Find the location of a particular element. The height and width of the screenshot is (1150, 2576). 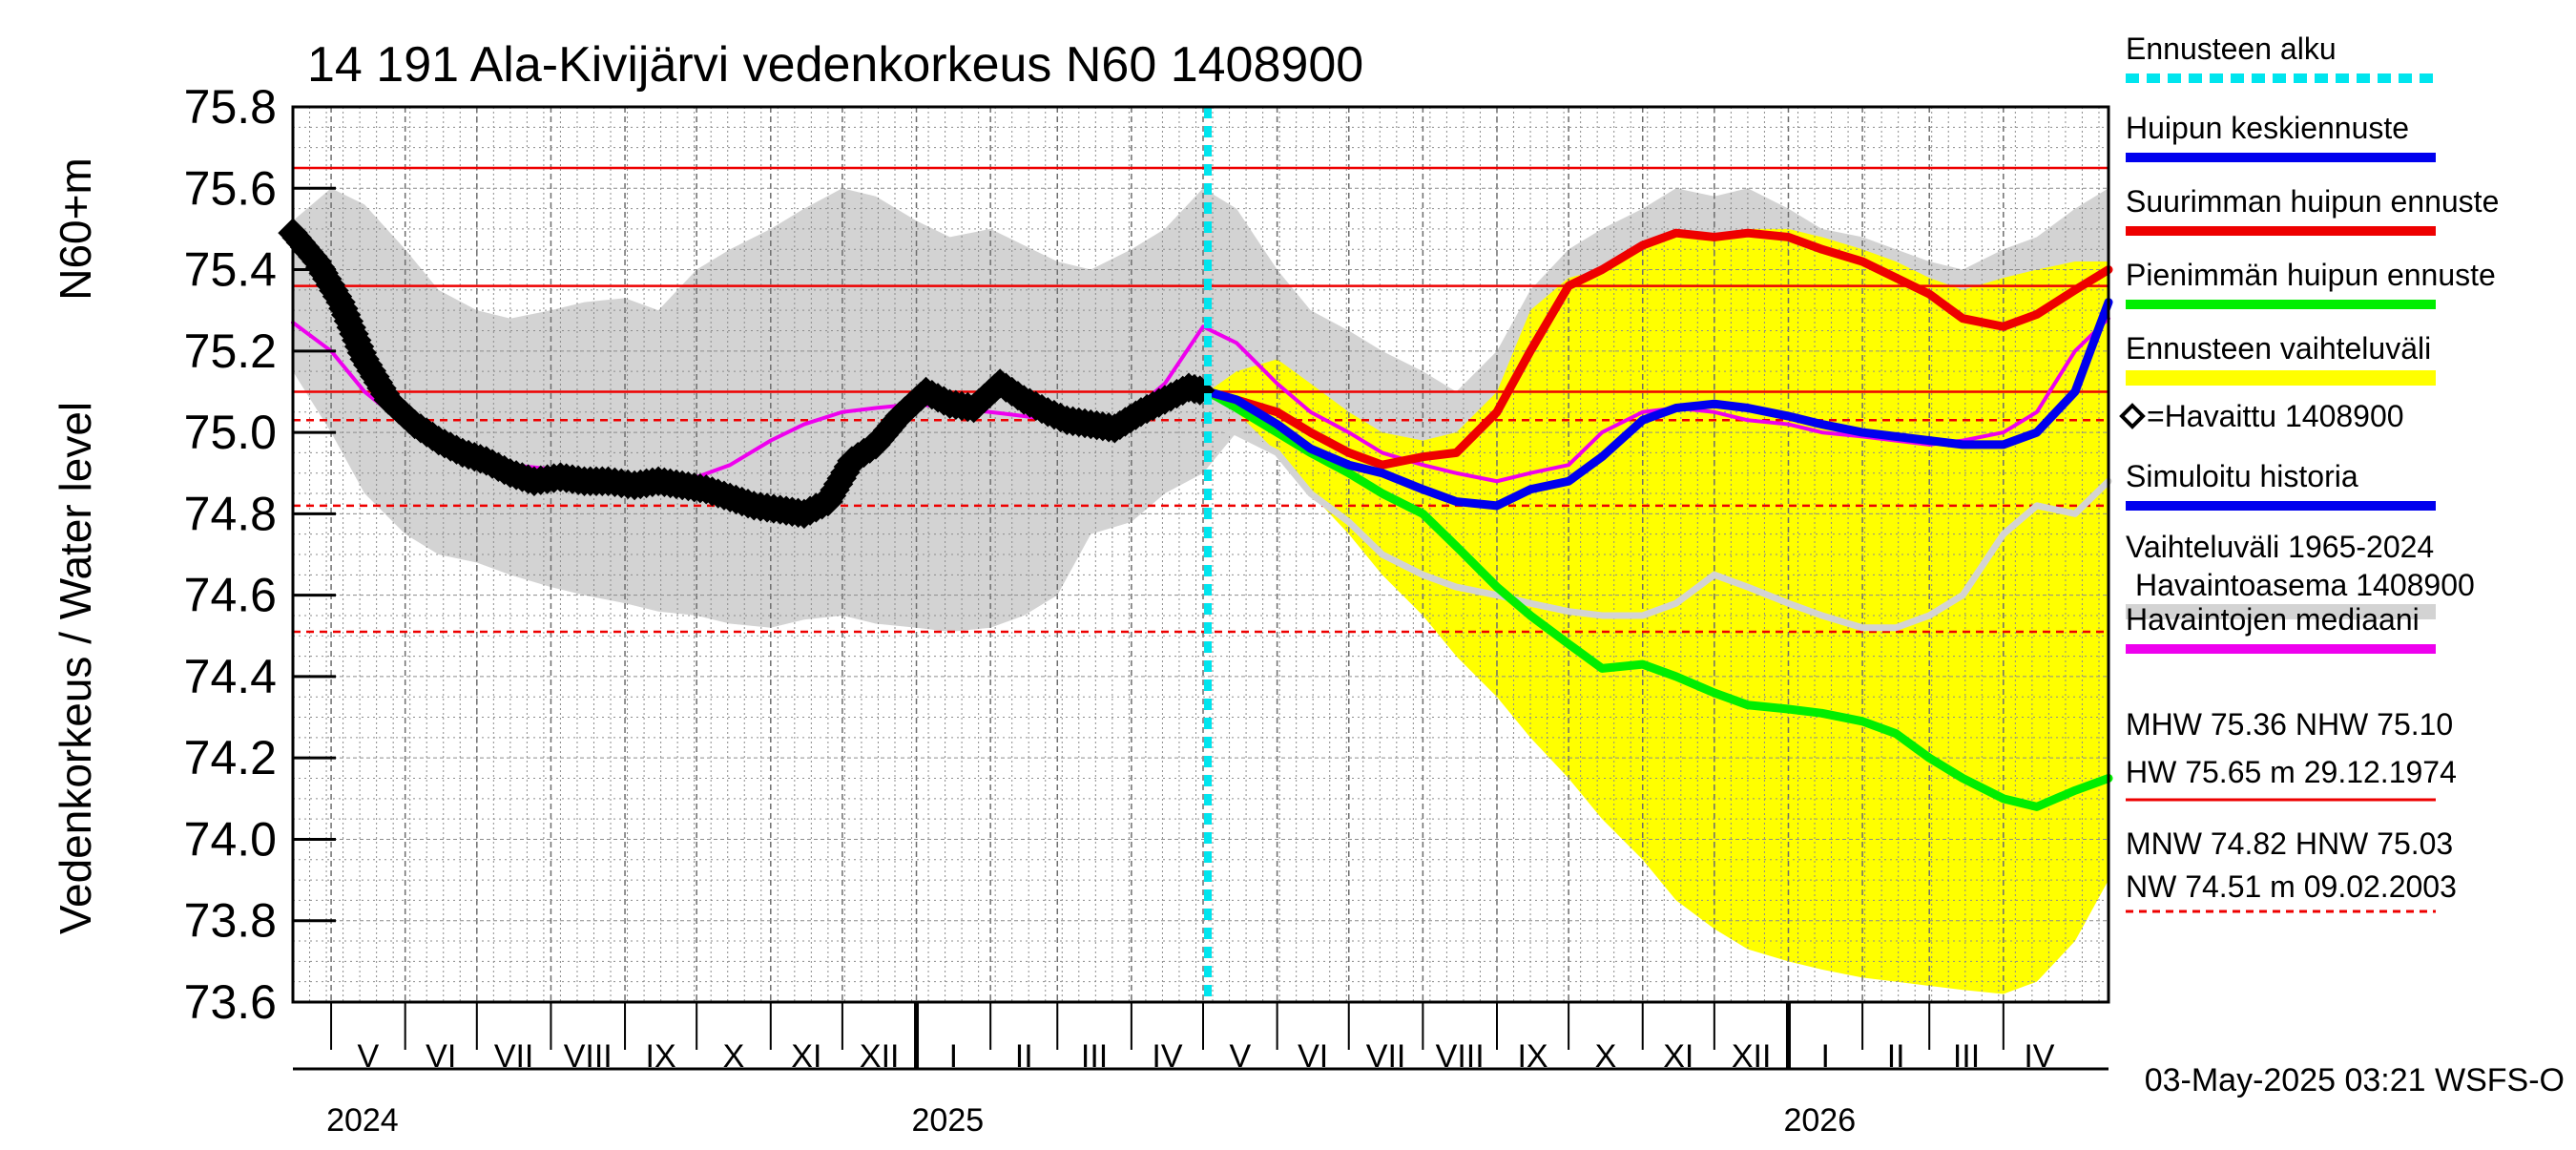

y-tick-label: 75.0 is located at coordinates (230, 432).